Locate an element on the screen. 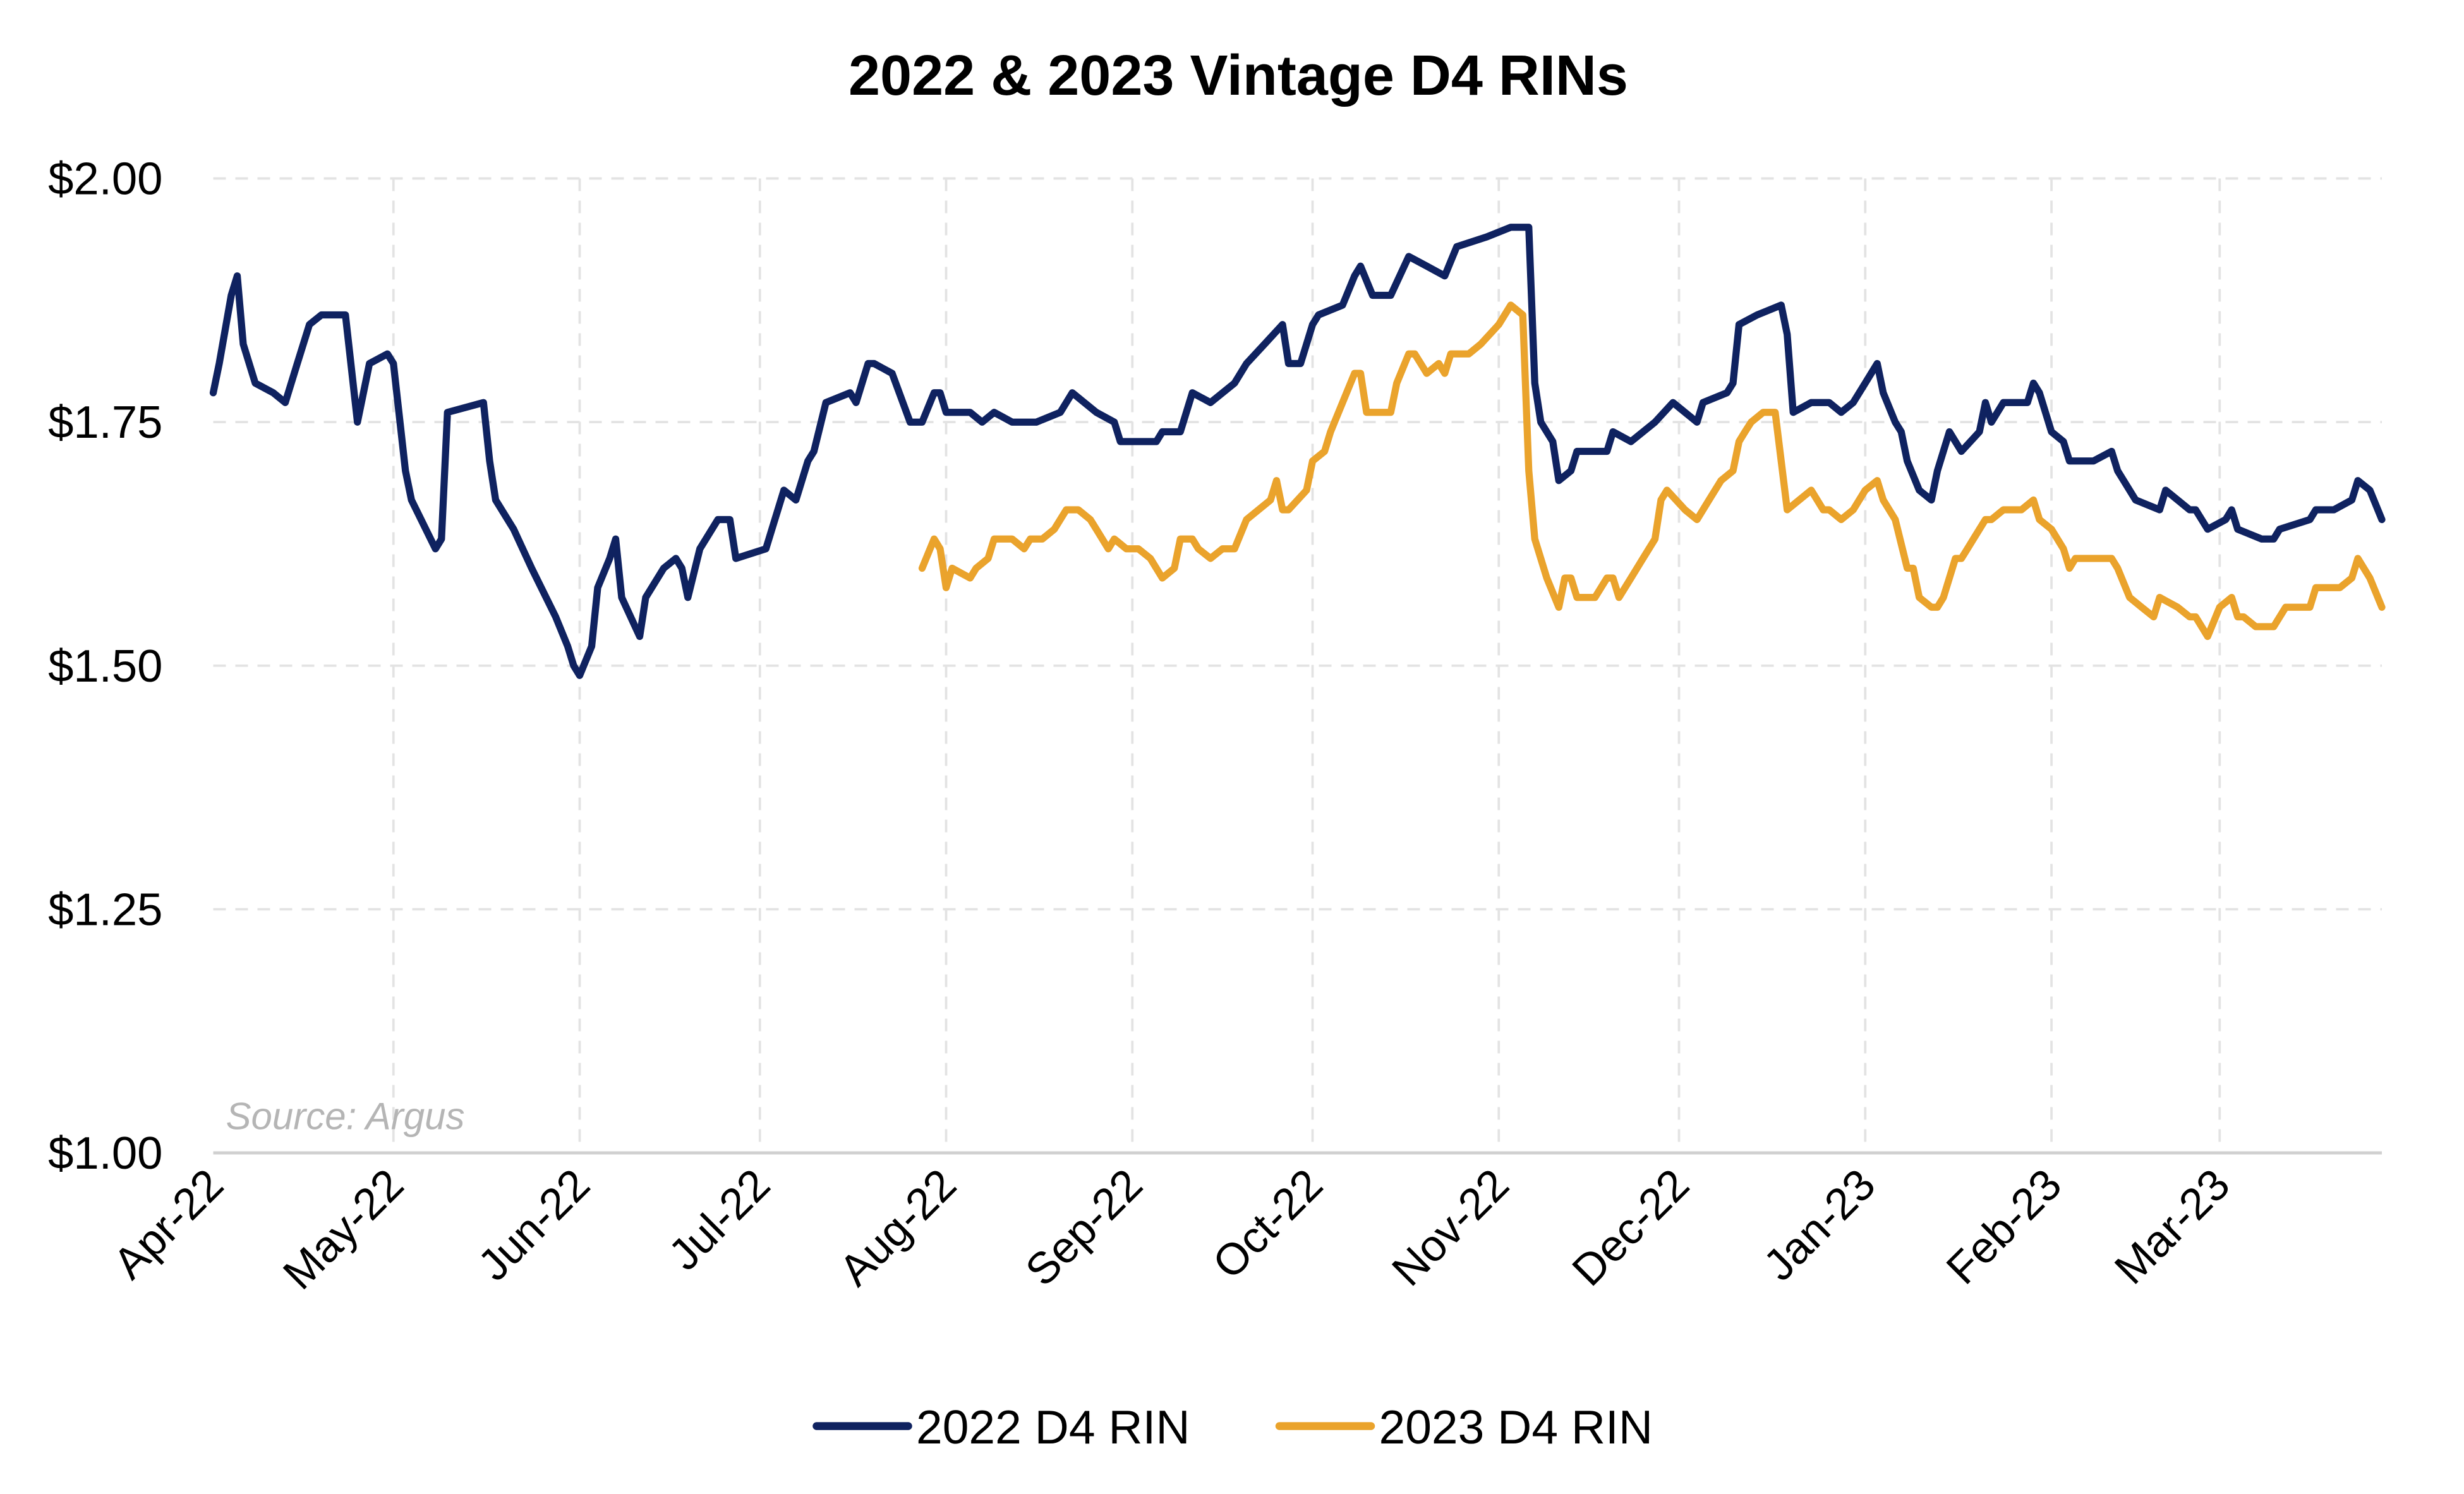 This screenshot has width=2464, height=1494. y-tick-label: $1.25 is located at coordinates (105, 909).